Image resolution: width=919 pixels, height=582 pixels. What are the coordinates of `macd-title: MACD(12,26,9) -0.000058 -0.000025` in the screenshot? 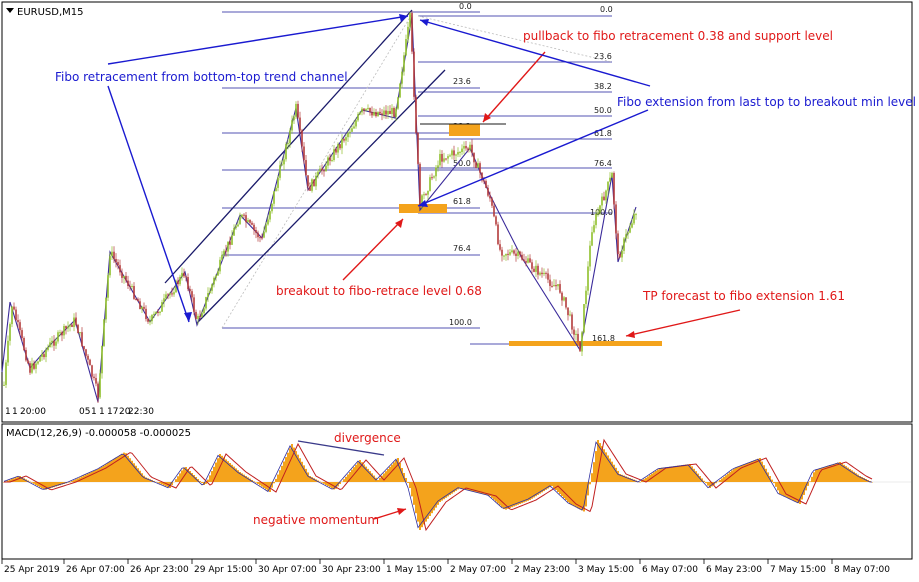 It's located at (98, 433).